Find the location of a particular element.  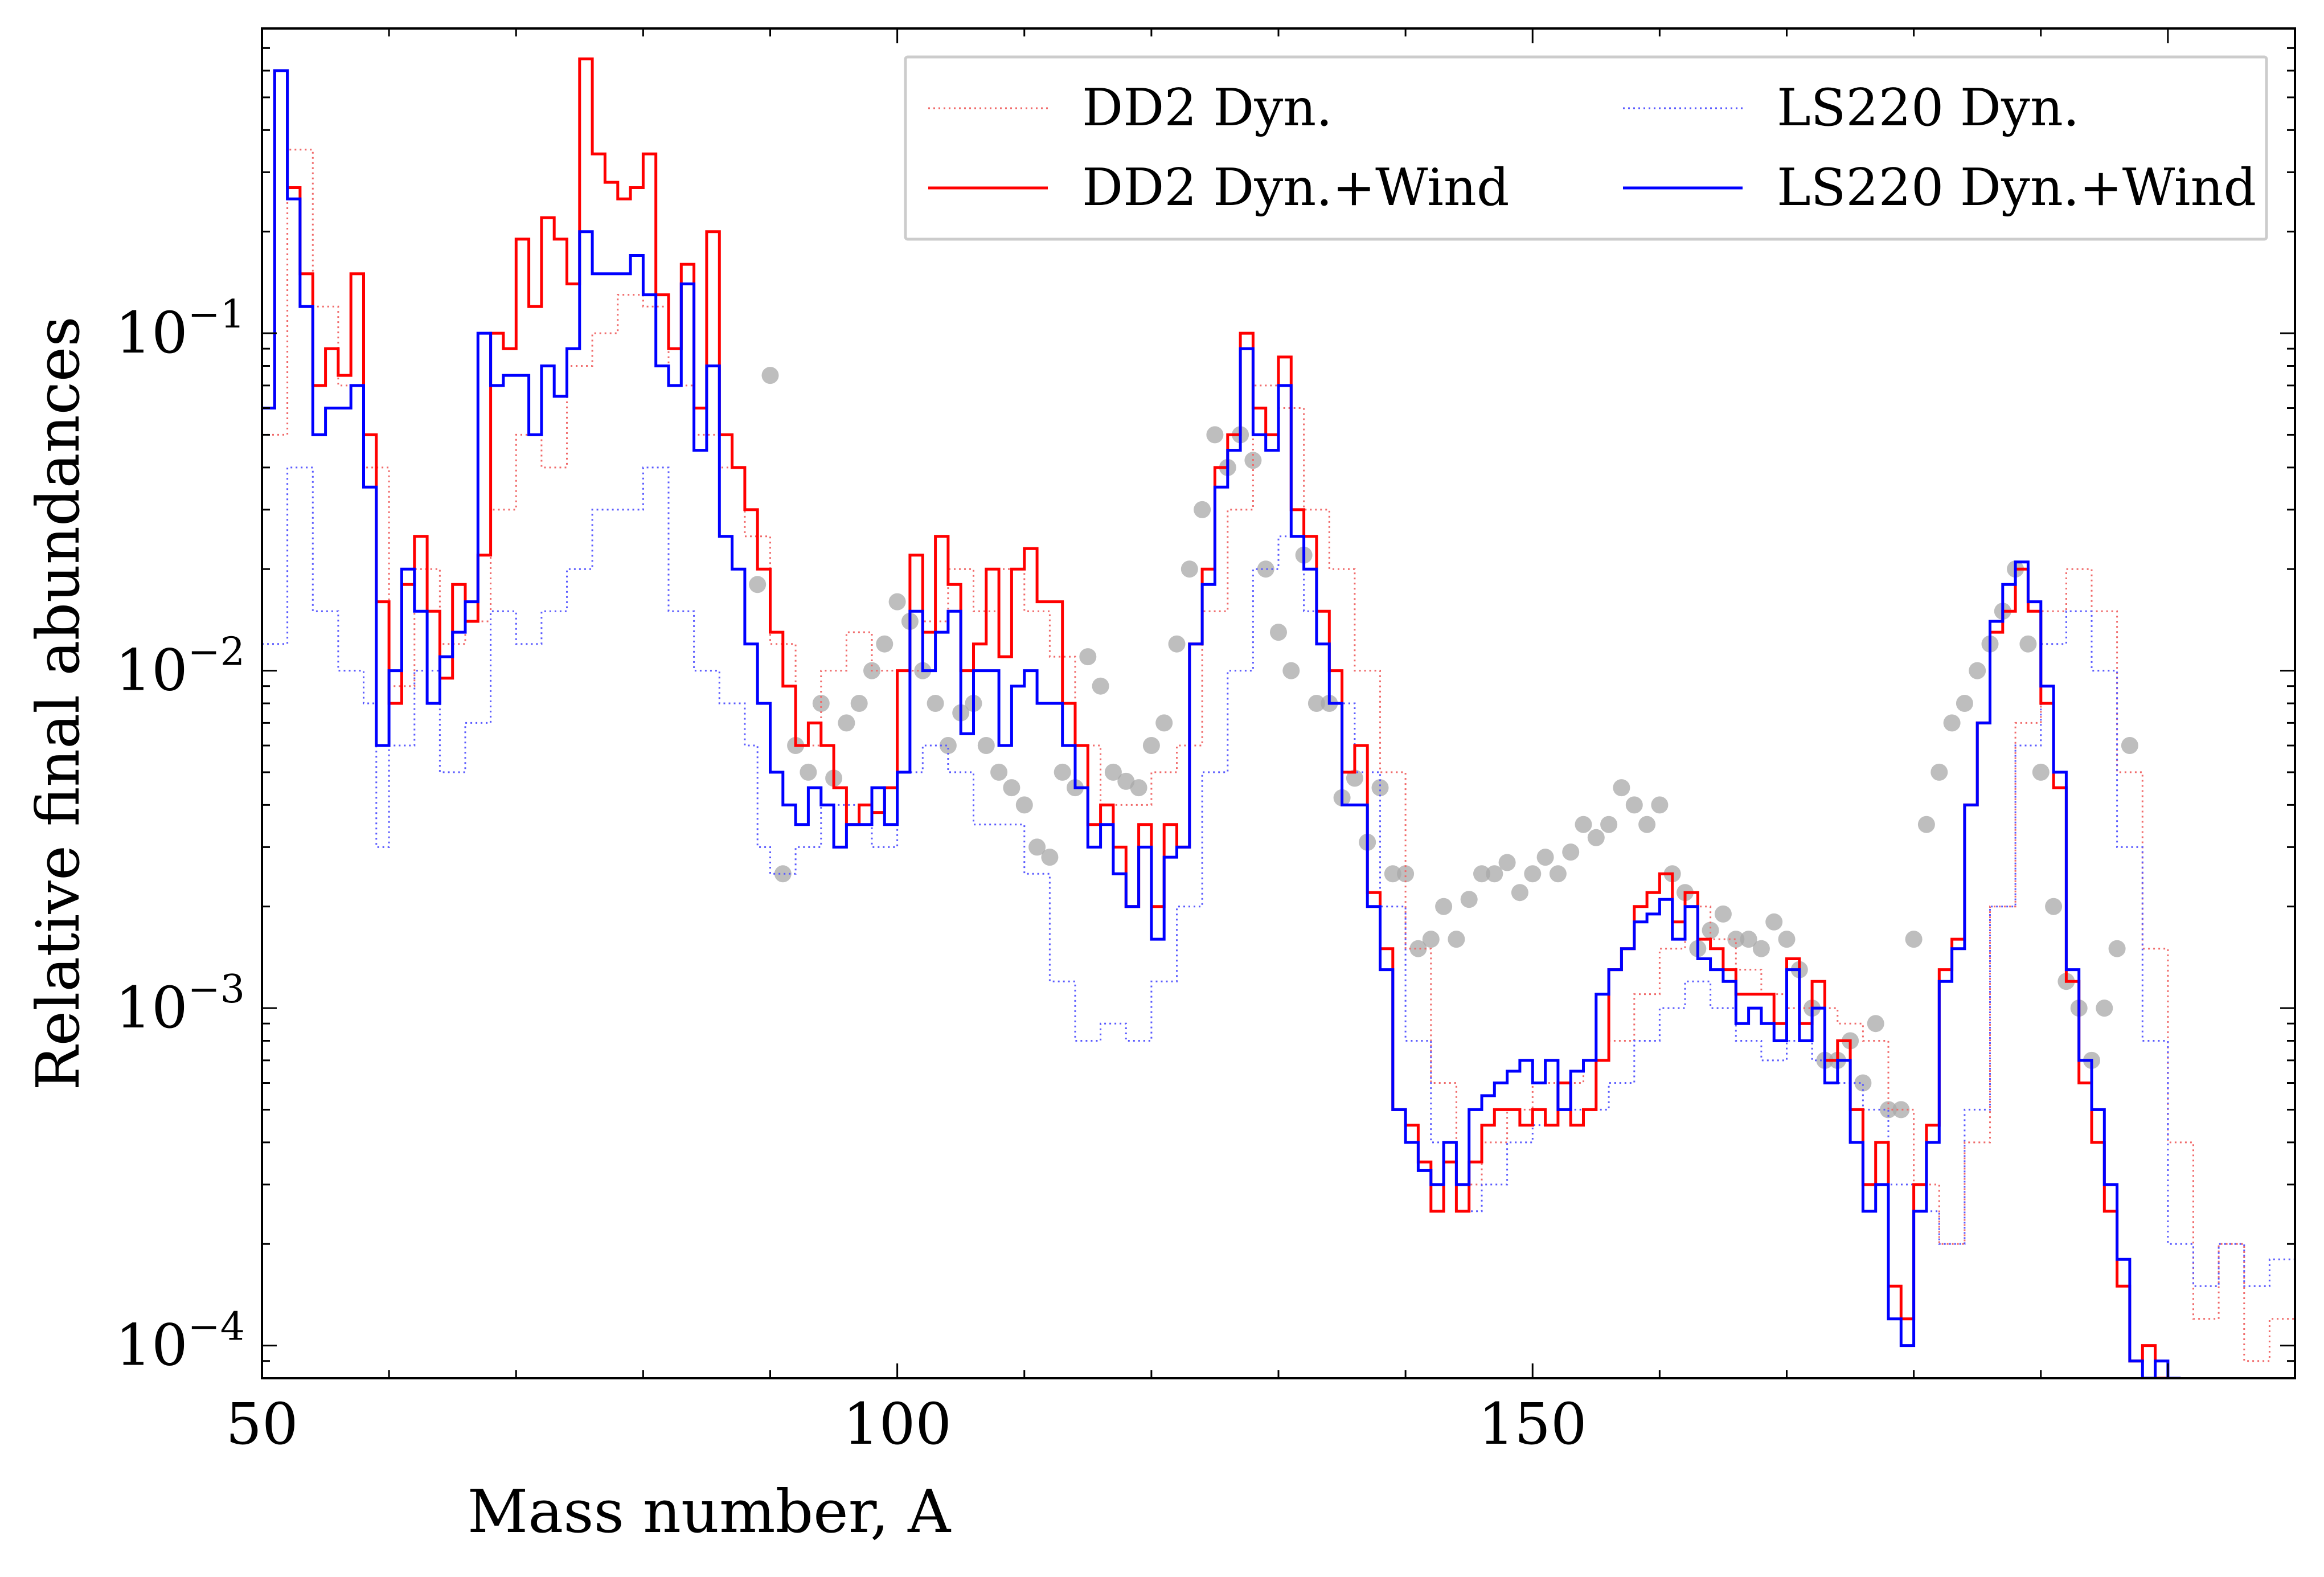

y-tick-label-1e−2: 10⁻² is located at coordinates (181, 667).